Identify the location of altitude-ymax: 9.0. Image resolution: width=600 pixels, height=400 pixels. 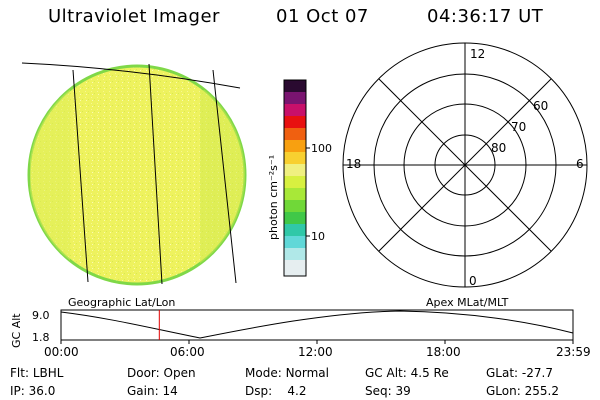
(41, 315).